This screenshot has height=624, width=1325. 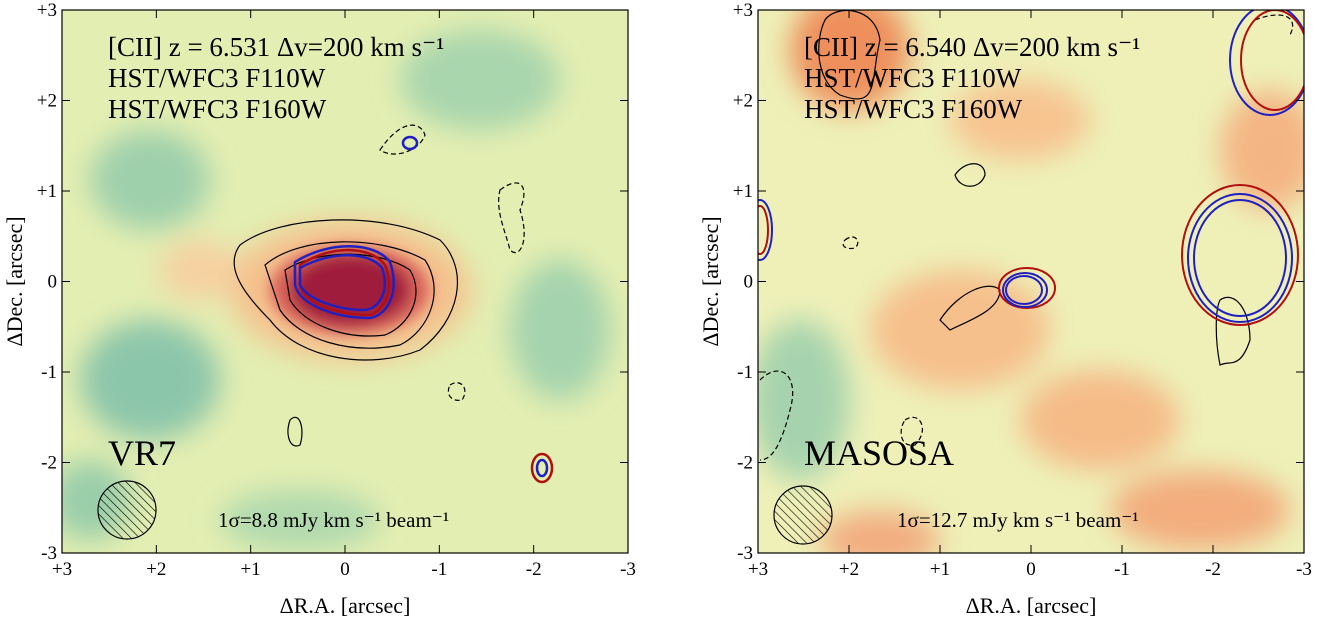 I want to click on source-name: MASOSA, so click(x=879, y=453).